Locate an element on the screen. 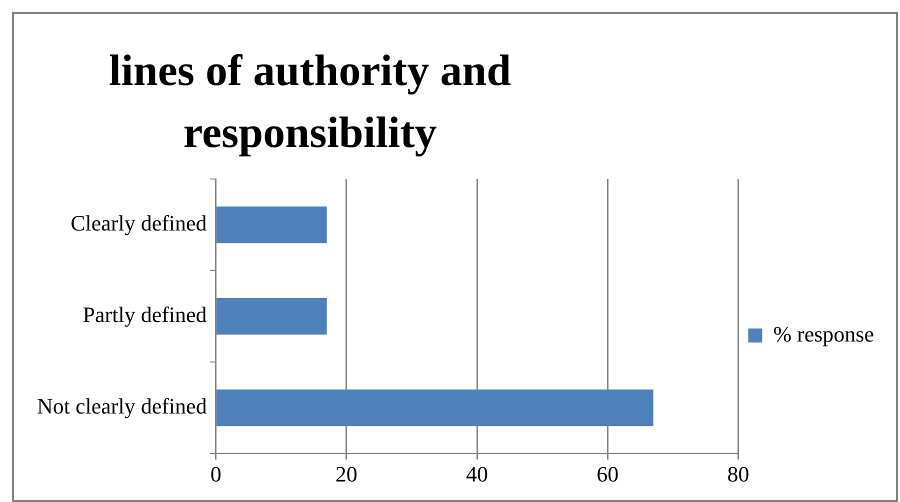 The height and width of the screenshot is (502, 900). chart-title: lines of authority and responsibility is located at coordinates (310, 102).